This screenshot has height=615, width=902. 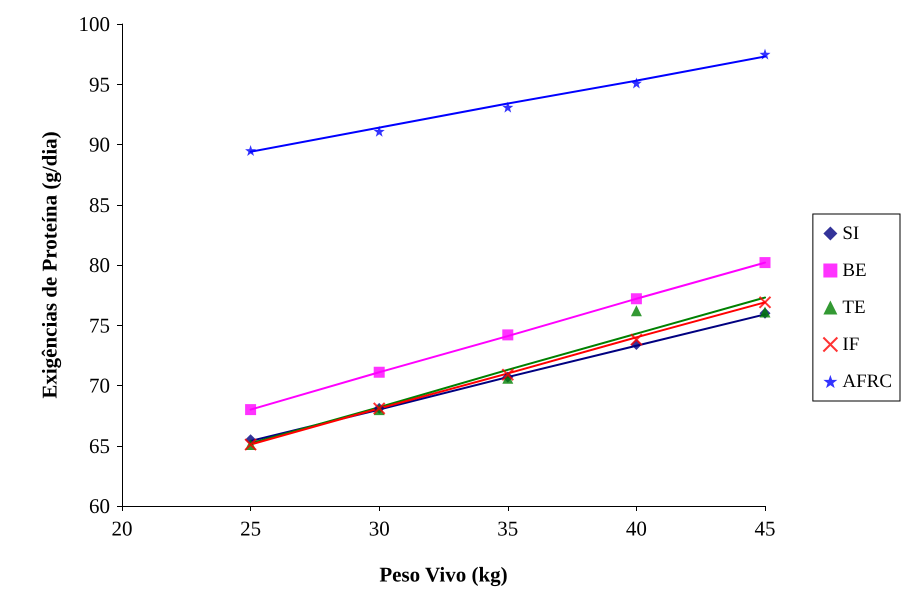 What do you see at coordinates (851, 233) in the screenshot?
I see `legend-label: SI` at bounding box center [851, 233].